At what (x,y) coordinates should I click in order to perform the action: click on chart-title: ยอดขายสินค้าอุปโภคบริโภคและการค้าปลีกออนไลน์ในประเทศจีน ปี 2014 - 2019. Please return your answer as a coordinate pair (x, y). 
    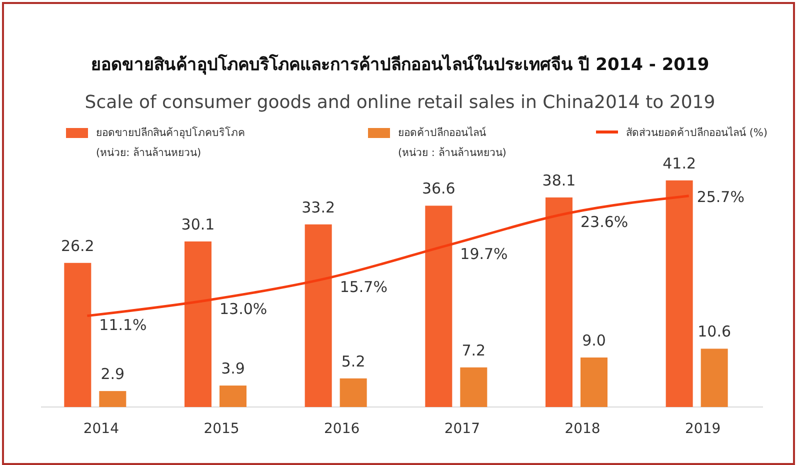
    Looking at the image, I should click on (400, 64).